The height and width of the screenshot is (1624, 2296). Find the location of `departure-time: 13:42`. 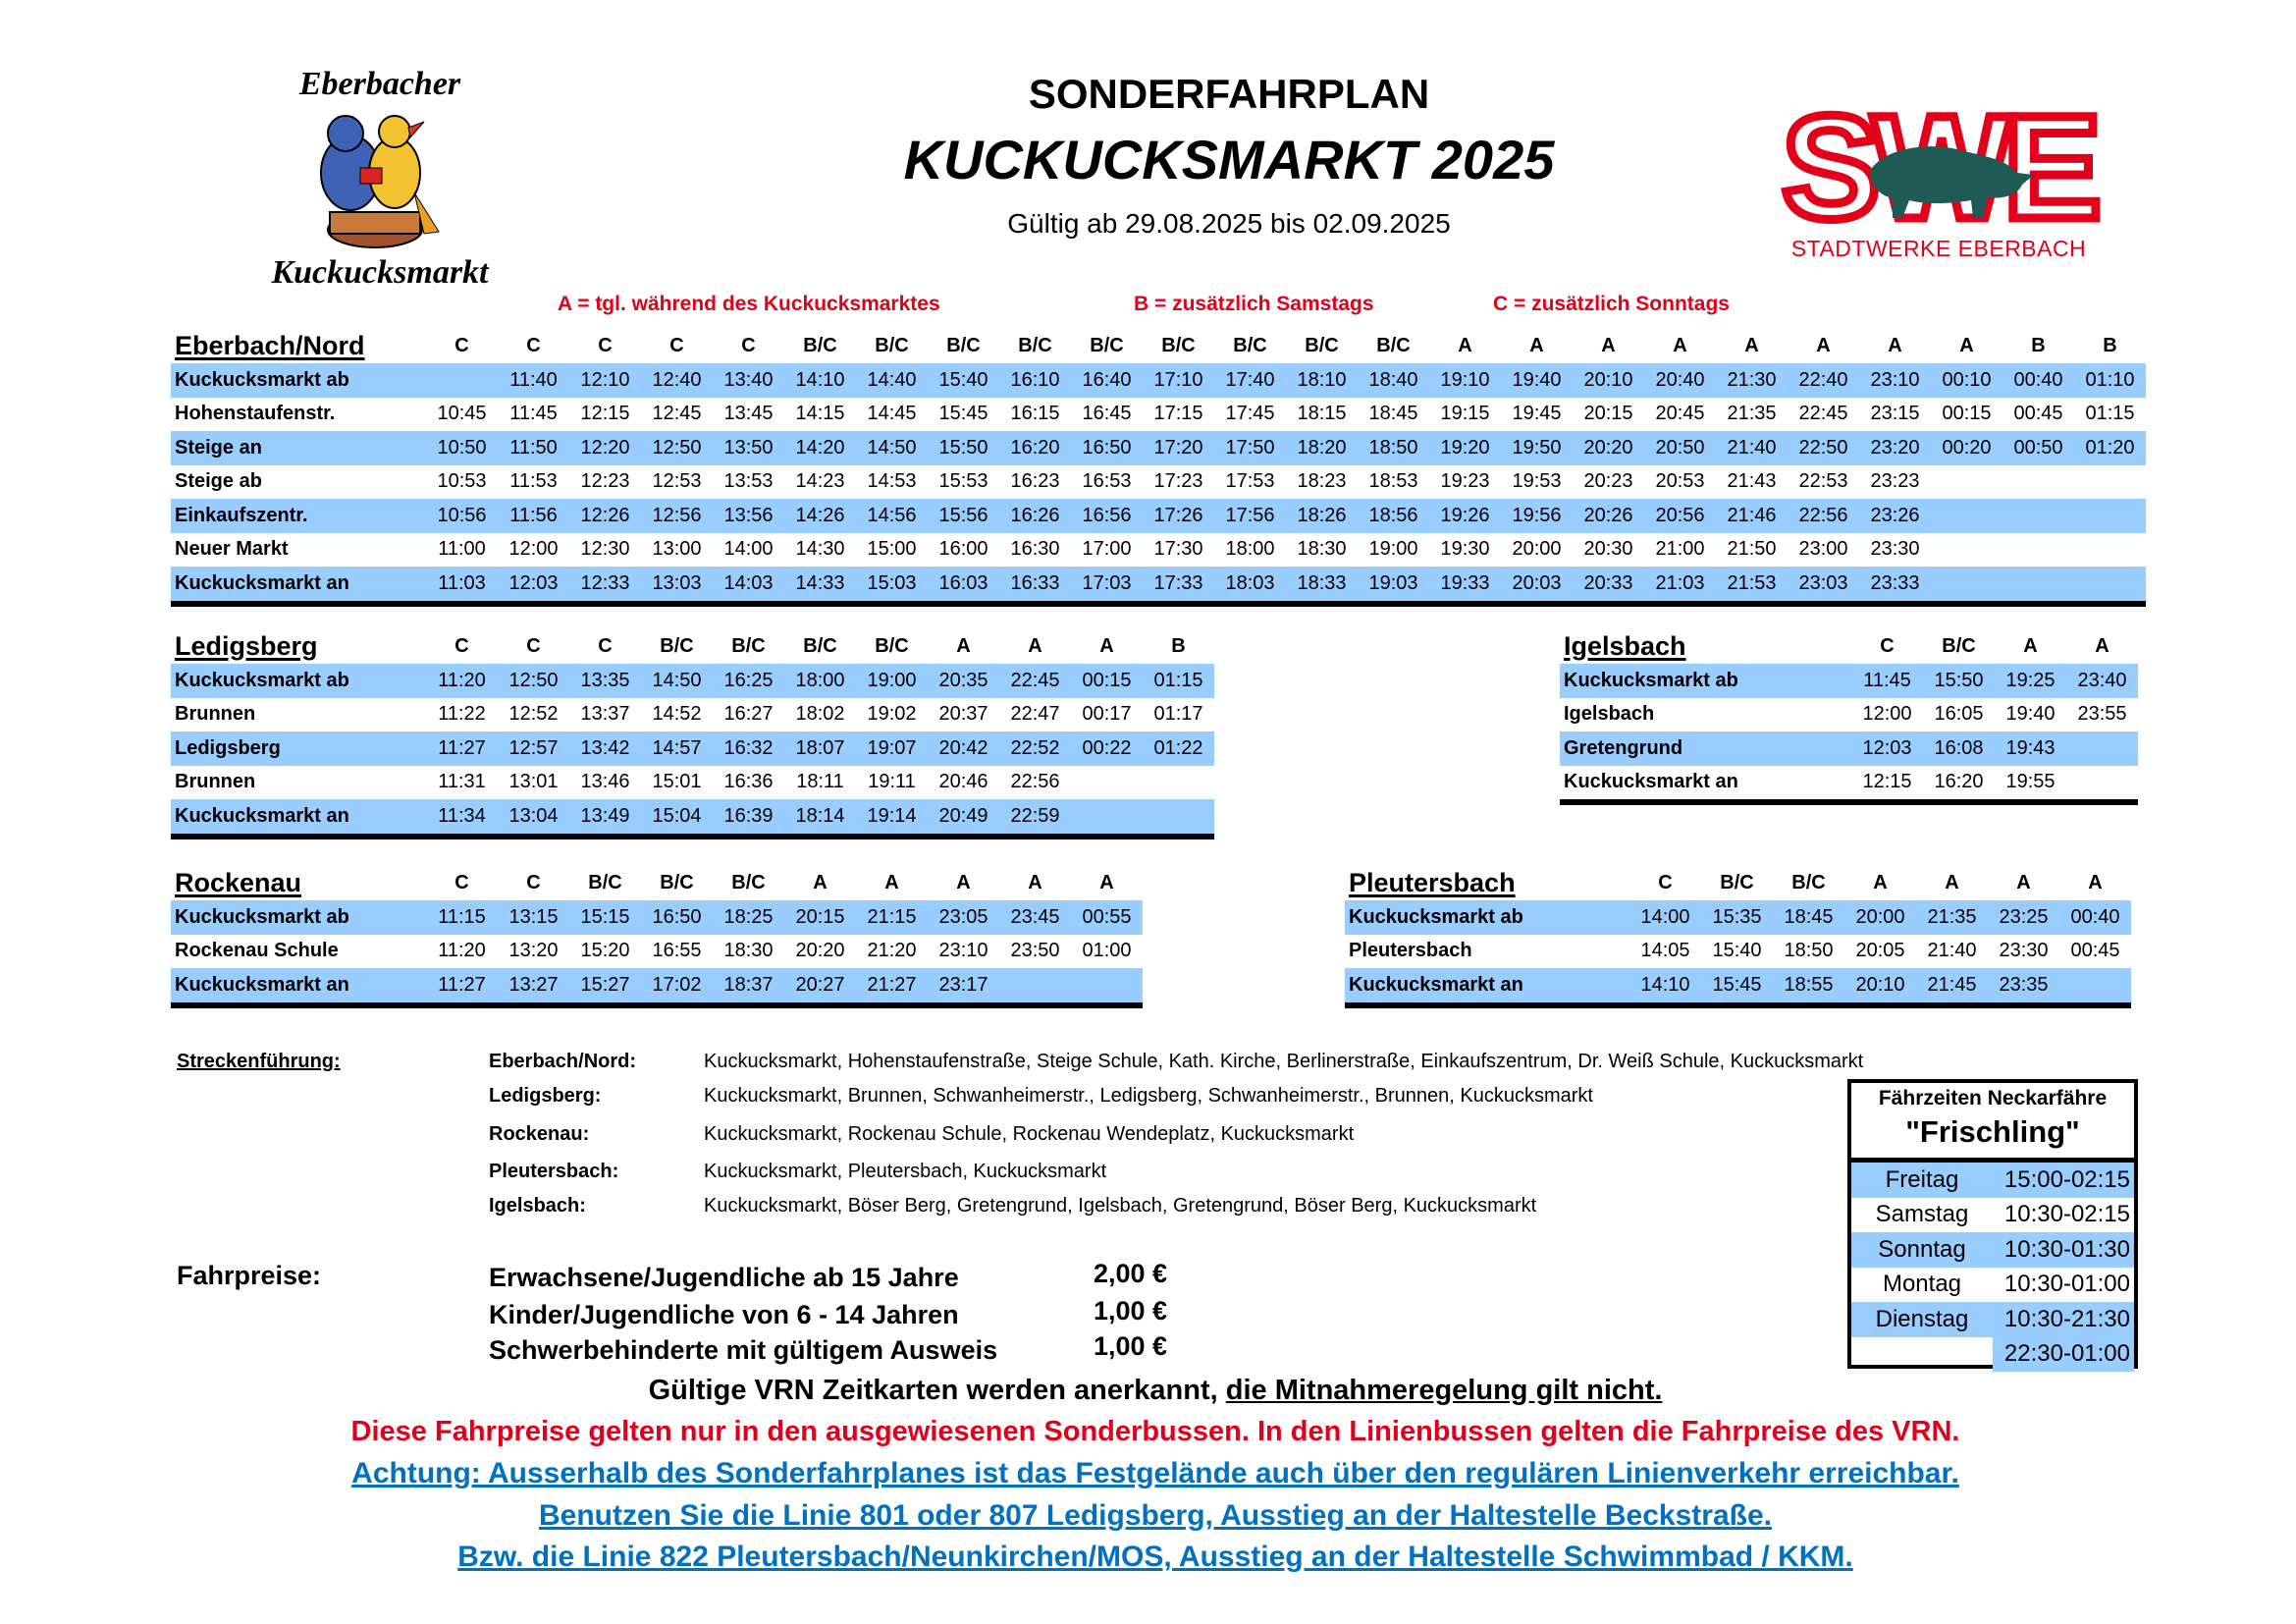

departure-time: 13:42 is located at coordinates (605, 747).